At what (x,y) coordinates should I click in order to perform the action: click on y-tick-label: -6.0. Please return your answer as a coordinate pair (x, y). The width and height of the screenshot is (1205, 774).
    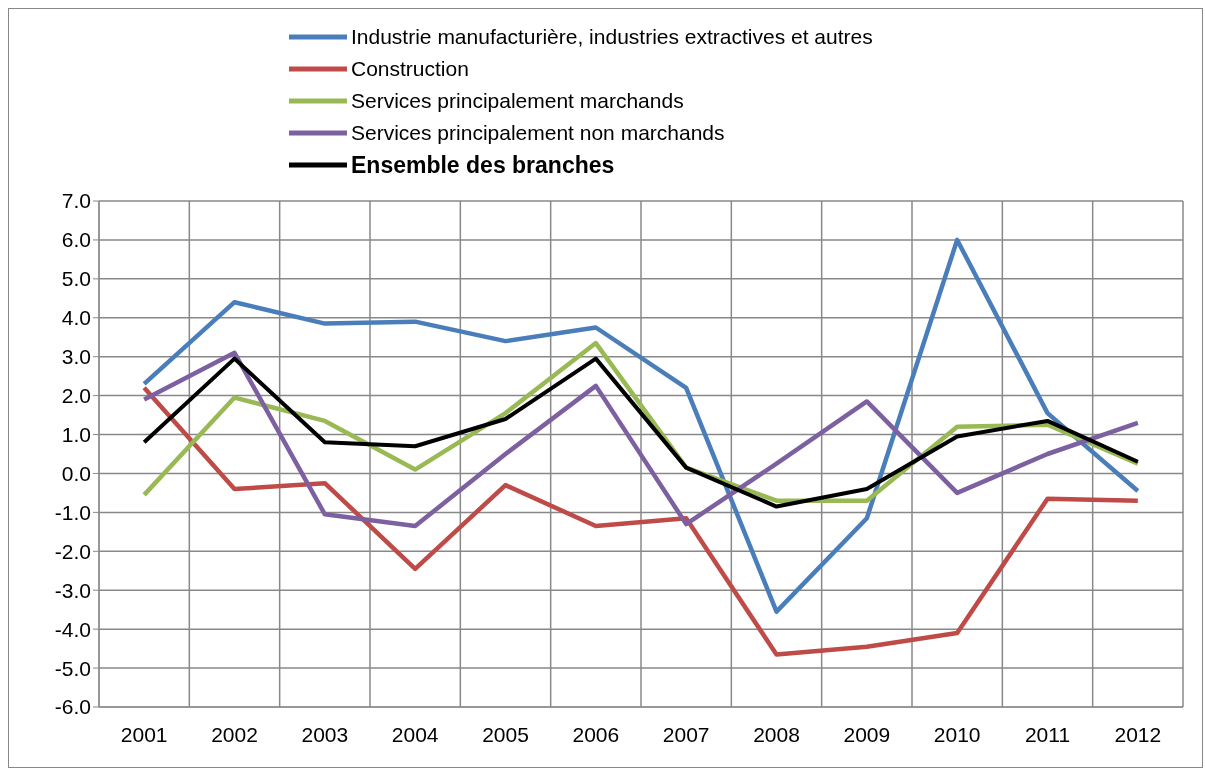
    Looking at the image, I should click on (72, 707).